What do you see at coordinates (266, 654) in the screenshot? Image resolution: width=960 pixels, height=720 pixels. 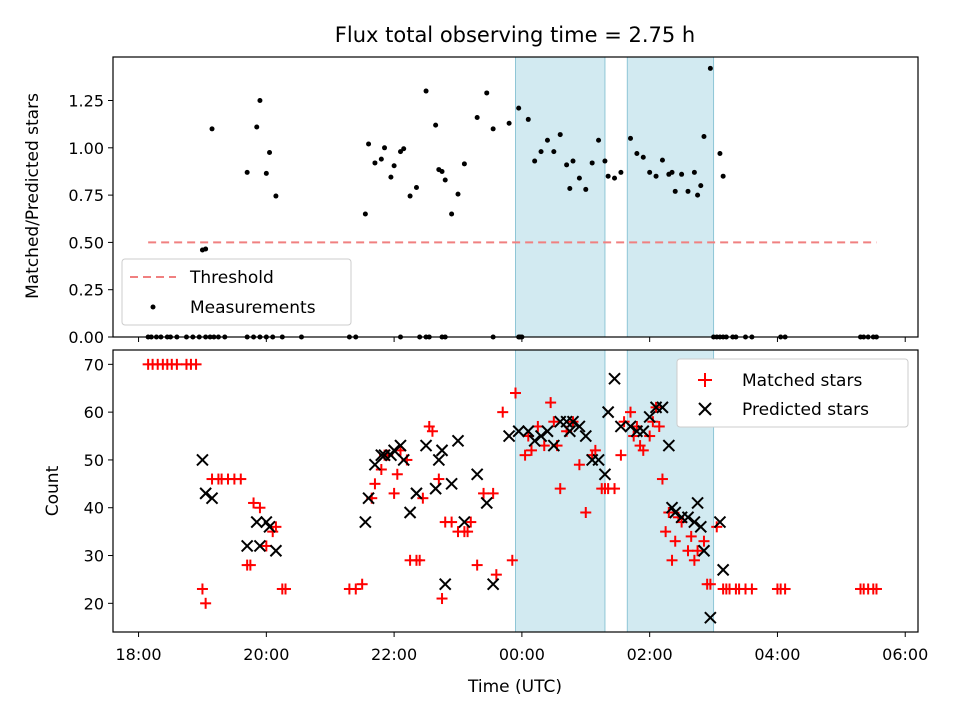 I see `x-tick-label: 20:00` at bounding box center [266, 654].